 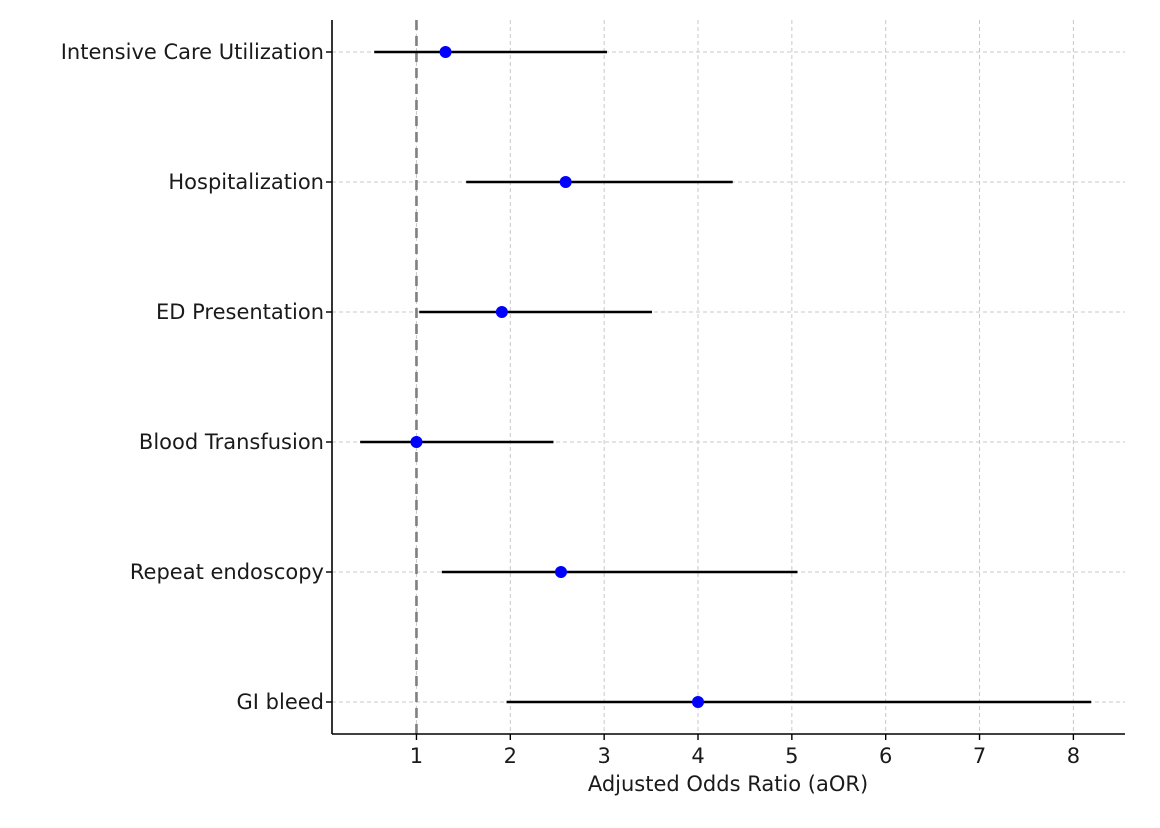 I want to click on x-tick-label: 5, so click(x=791, y=756).